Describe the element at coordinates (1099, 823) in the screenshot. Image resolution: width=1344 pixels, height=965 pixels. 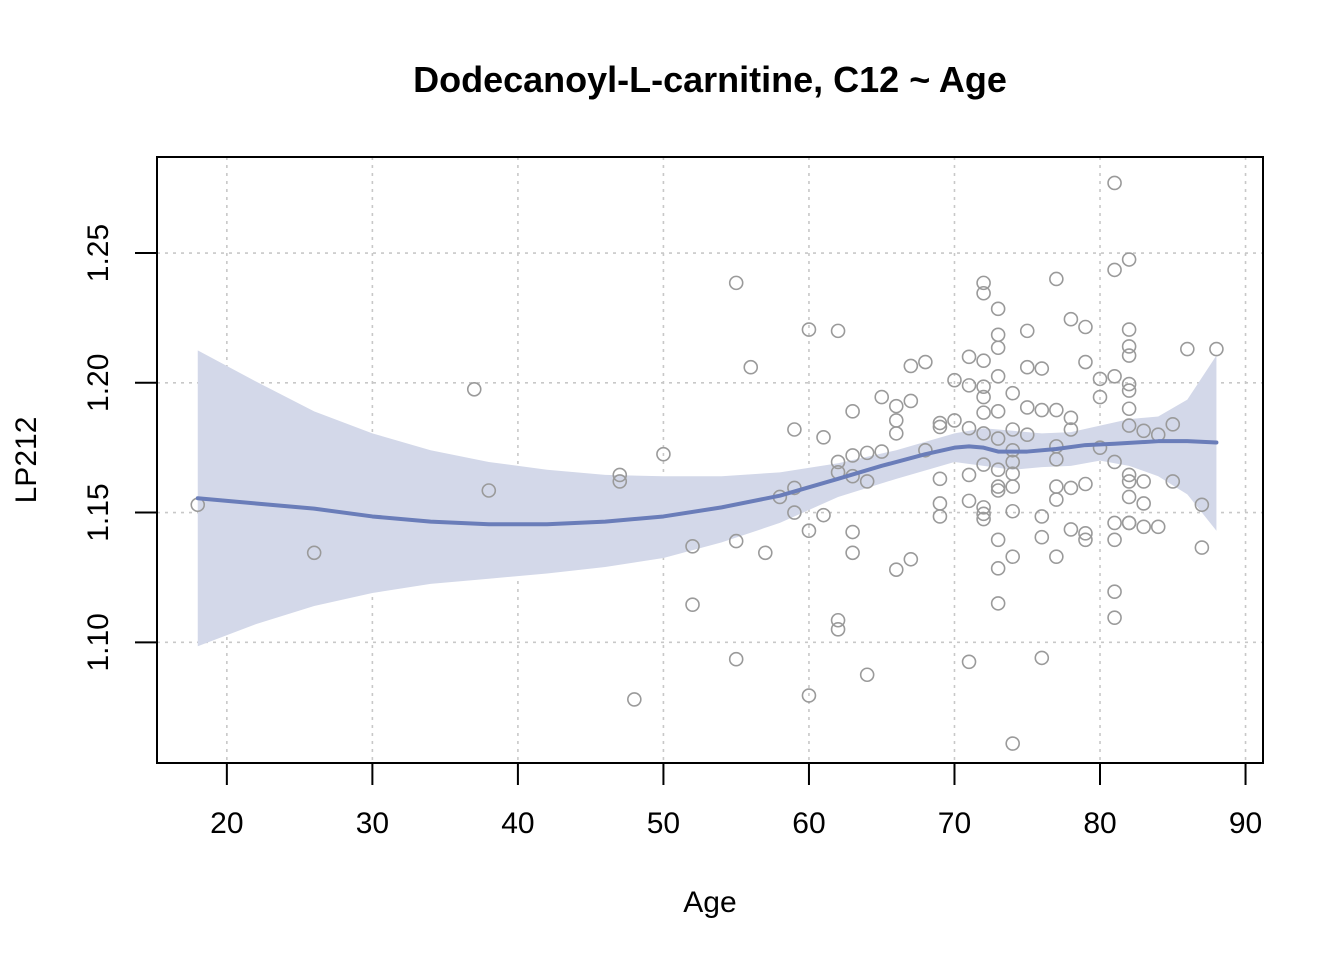
I see `x-tick-label: 80` at that location.